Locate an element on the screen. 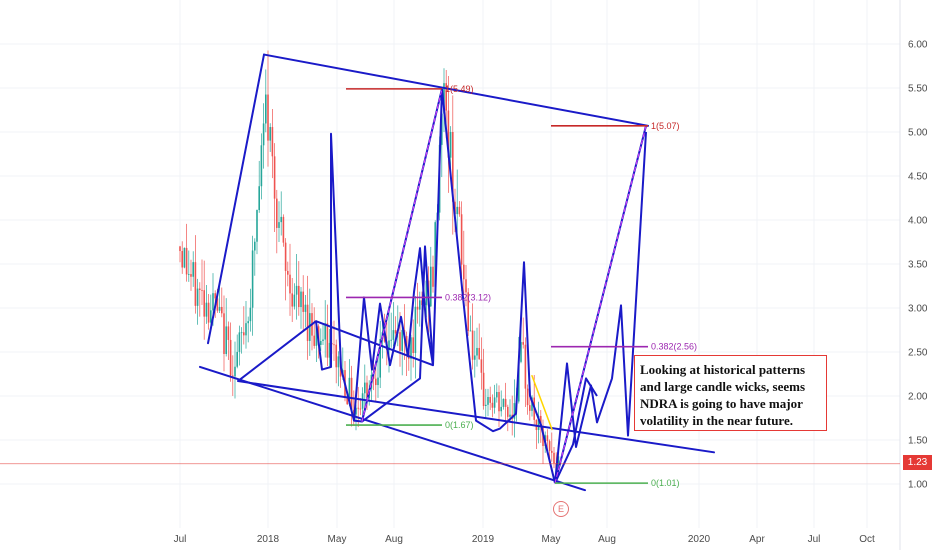  y-tick-label: 2.50 is located at coordinates (918, 353).